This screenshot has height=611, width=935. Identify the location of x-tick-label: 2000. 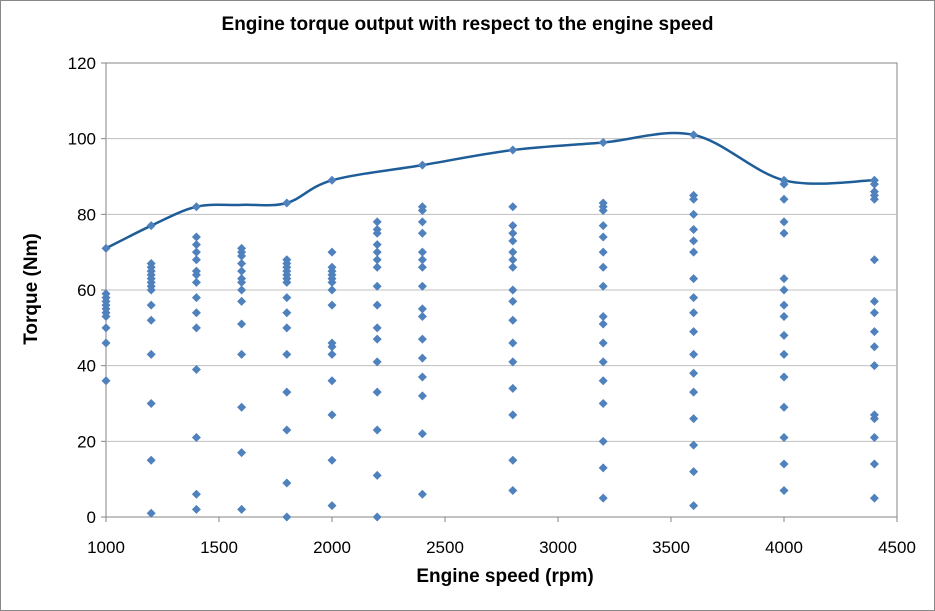
(332, 547).